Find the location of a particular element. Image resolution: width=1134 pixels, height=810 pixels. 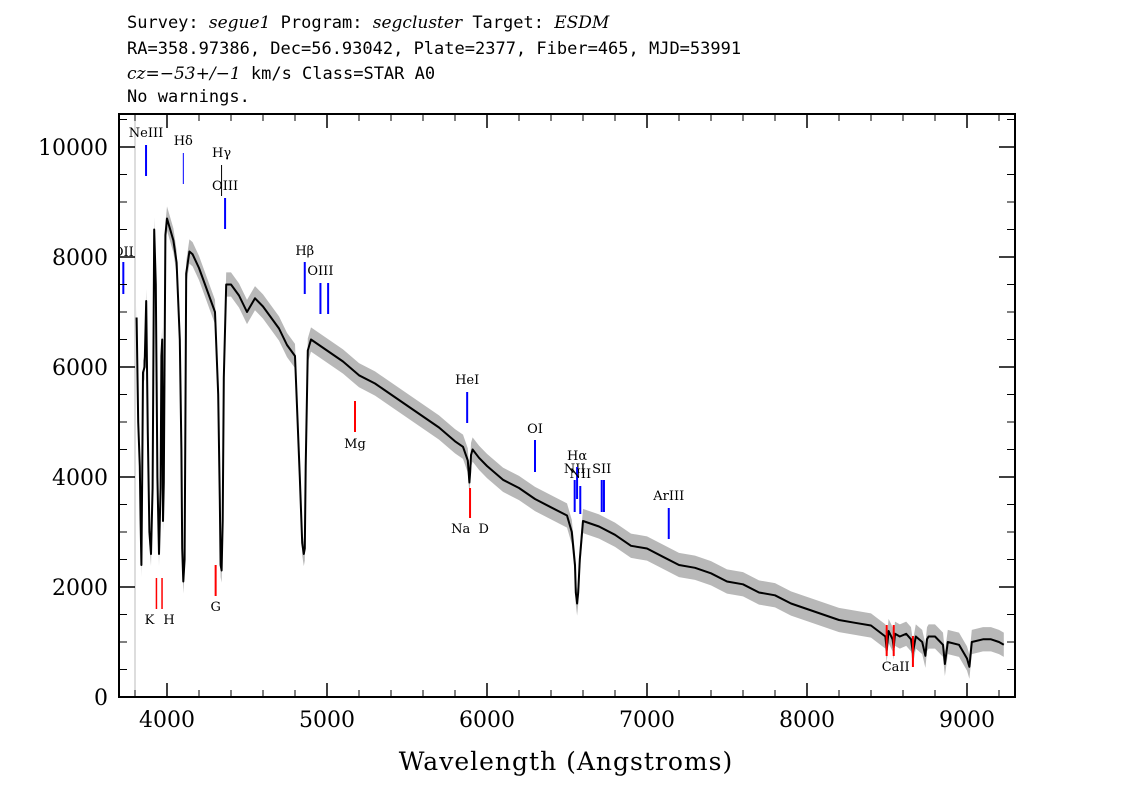

y-tick-label: 4000 is located at coordinates (80, 478).